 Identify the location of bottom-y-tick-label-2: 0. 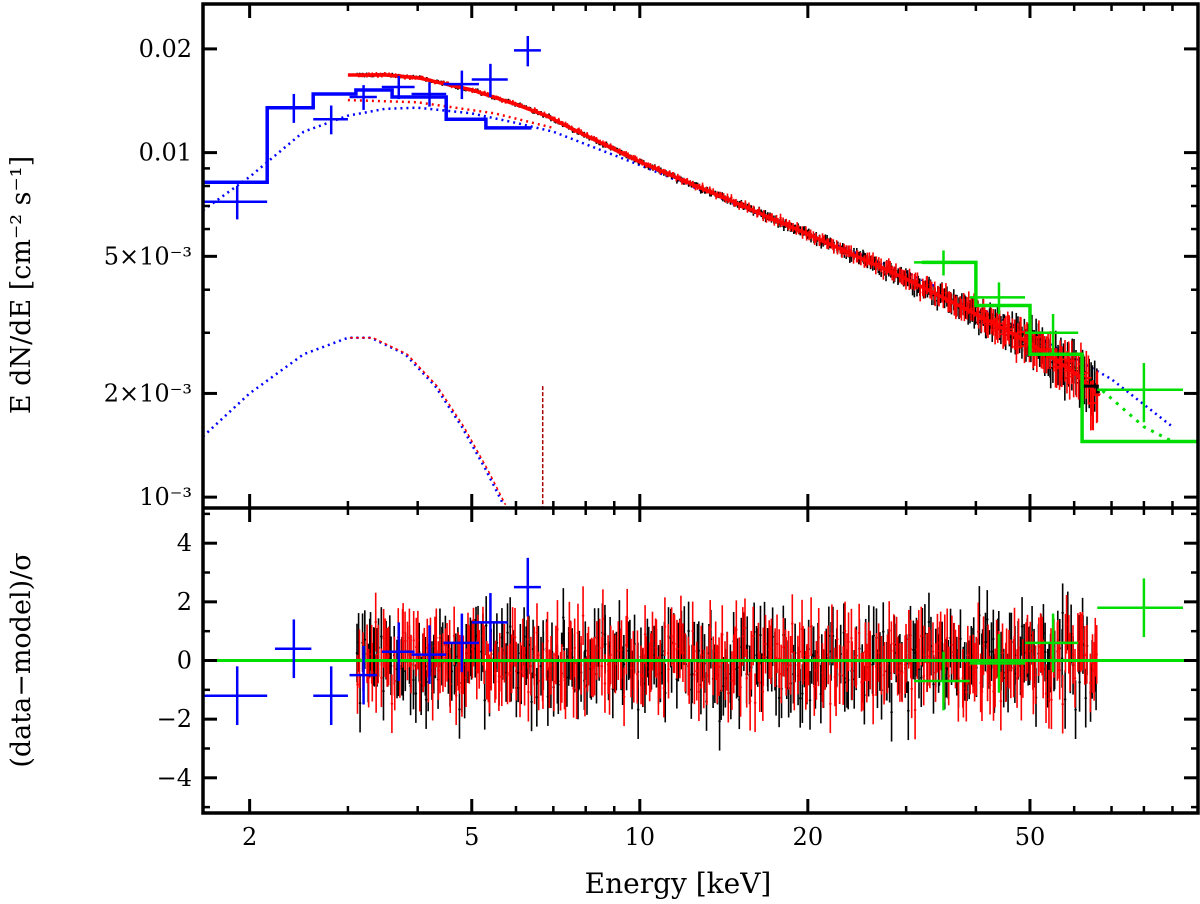
(184, 661).